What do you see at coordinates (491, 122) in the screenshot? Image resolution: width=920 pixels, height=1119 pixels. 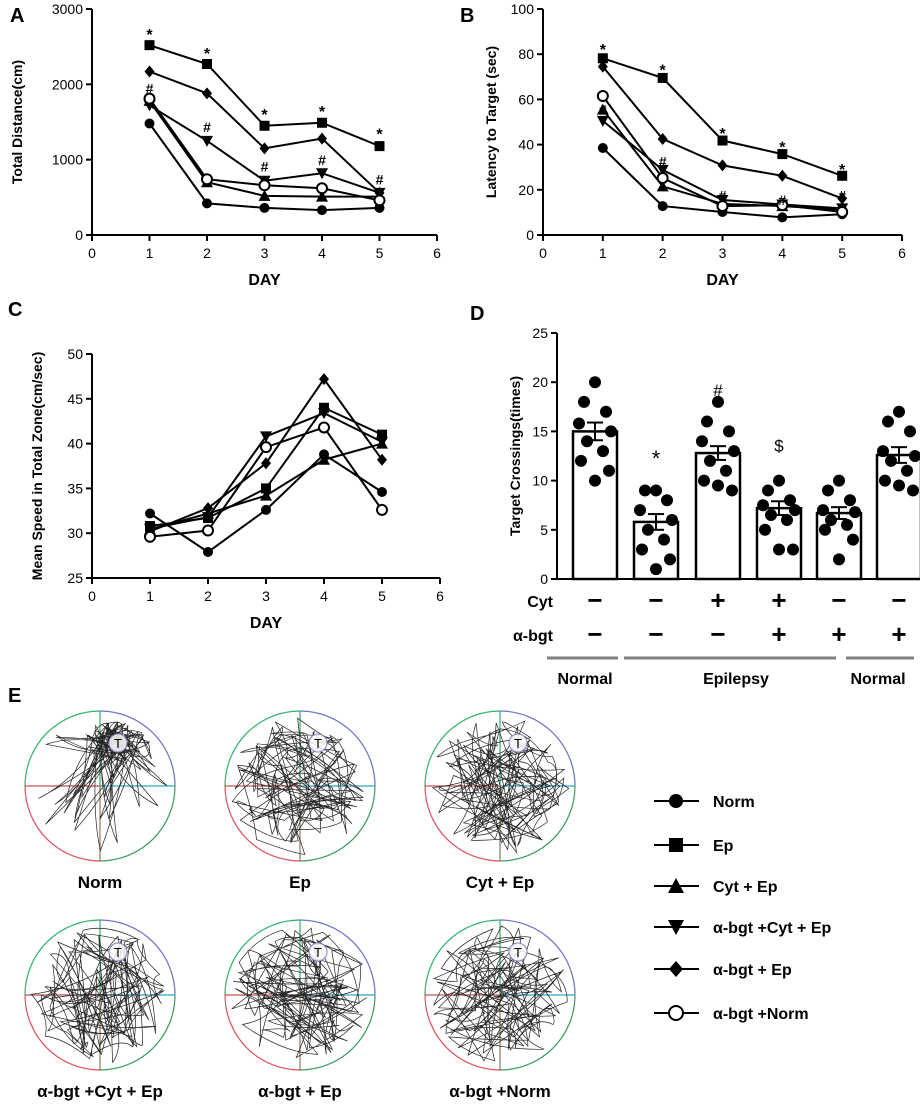 I see `y-axis-label: Latency to Target (sec)` at bounding box center [491, 122].